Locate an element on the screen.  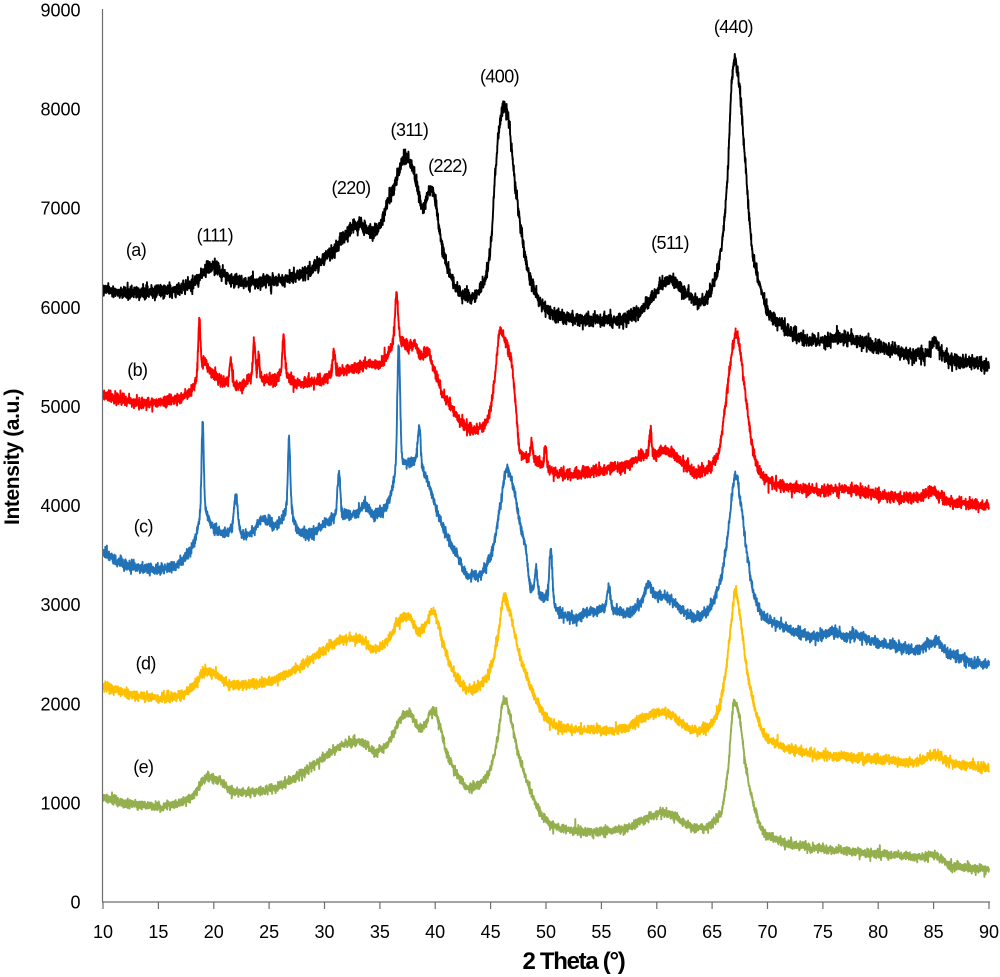
svg-text: Intensity (a.u.) is located at coordinates (12, 457).